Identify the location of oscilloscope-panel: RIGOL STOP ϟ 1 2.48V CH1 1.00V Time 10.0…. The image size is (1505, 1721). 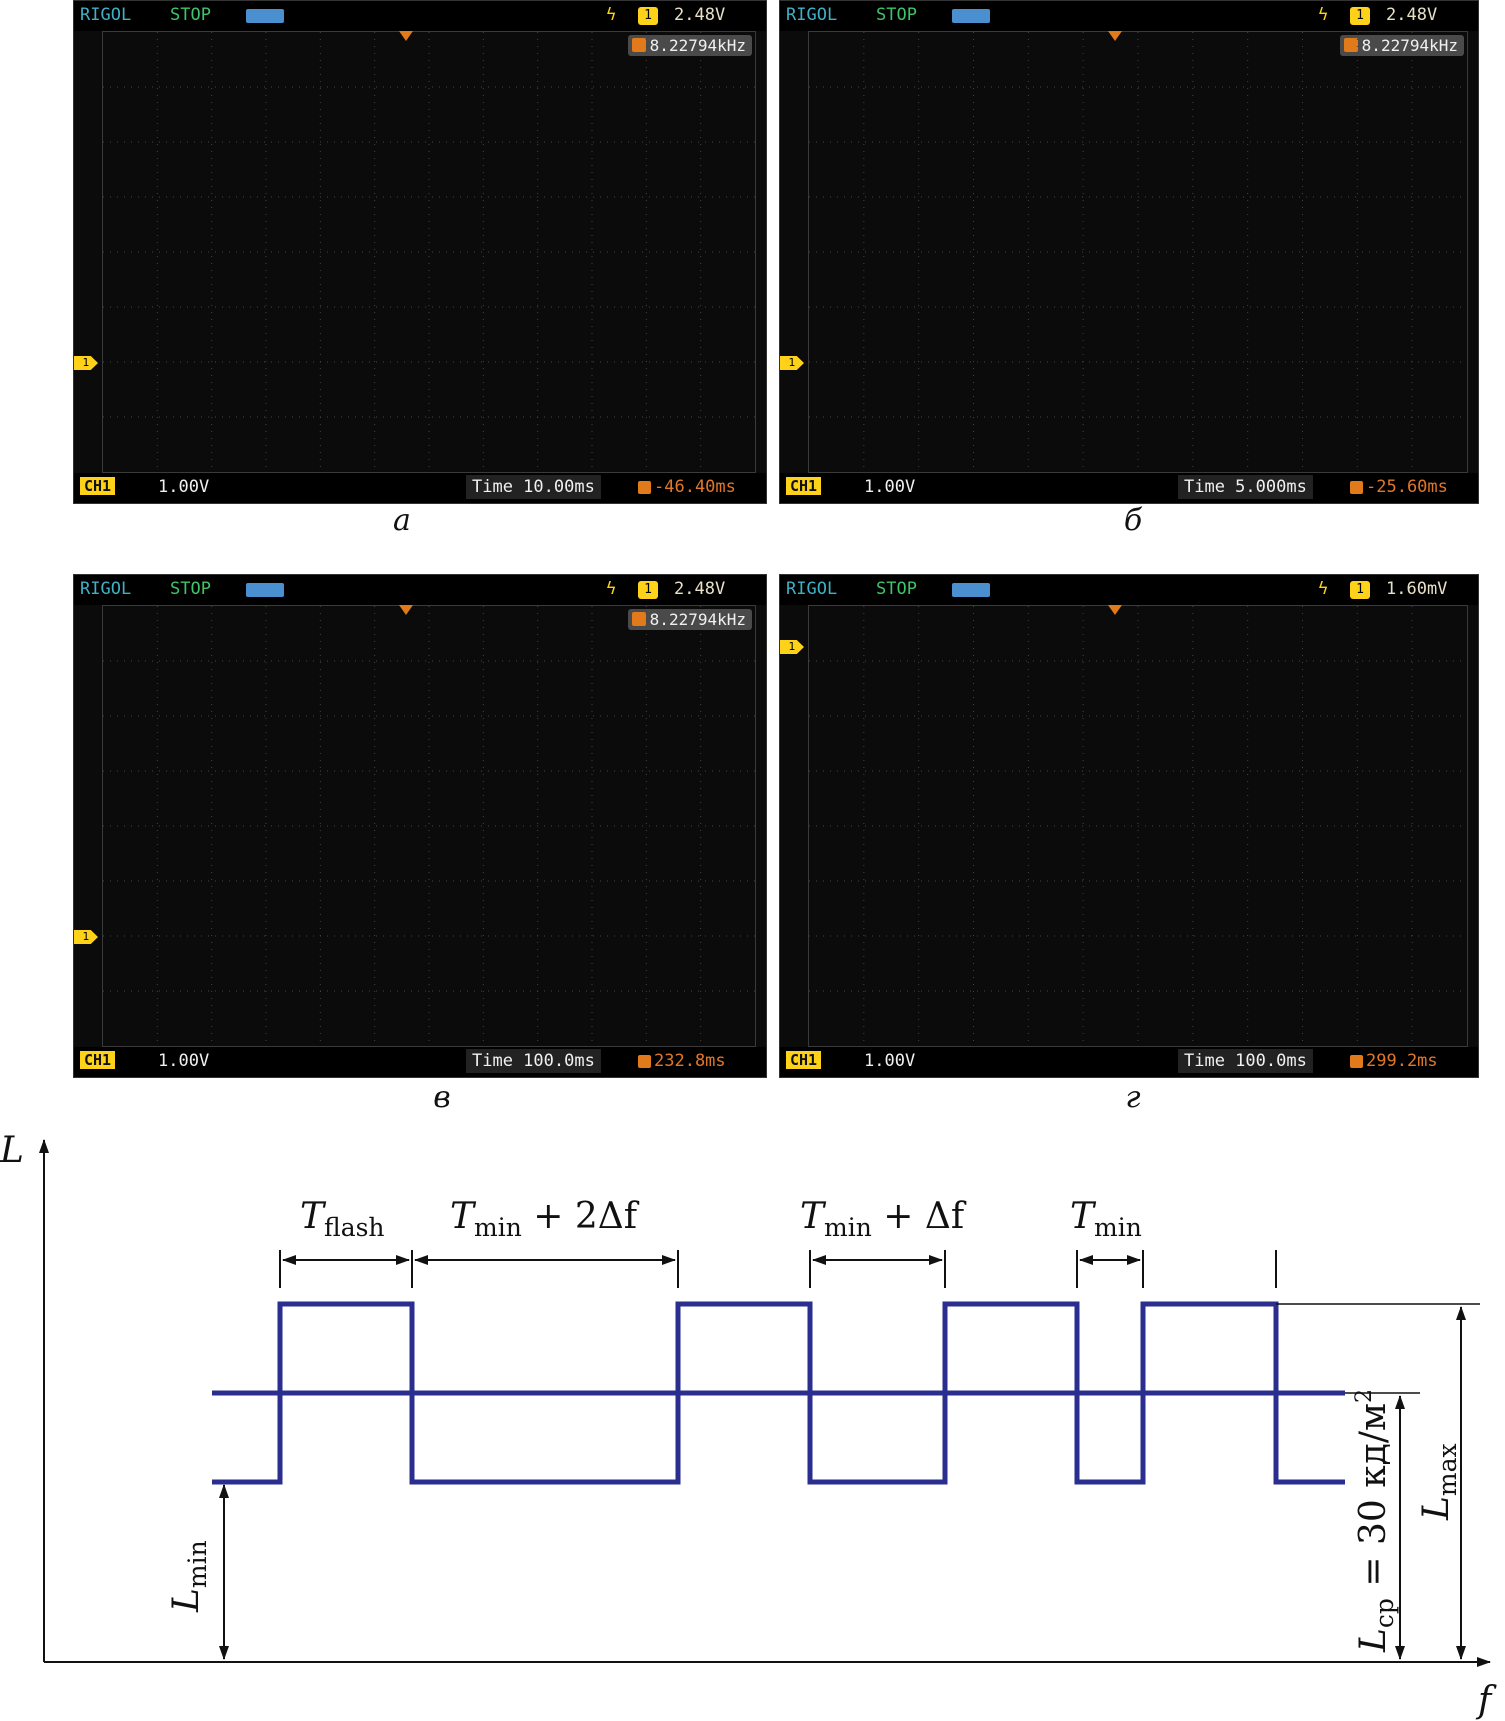
(420, 252).